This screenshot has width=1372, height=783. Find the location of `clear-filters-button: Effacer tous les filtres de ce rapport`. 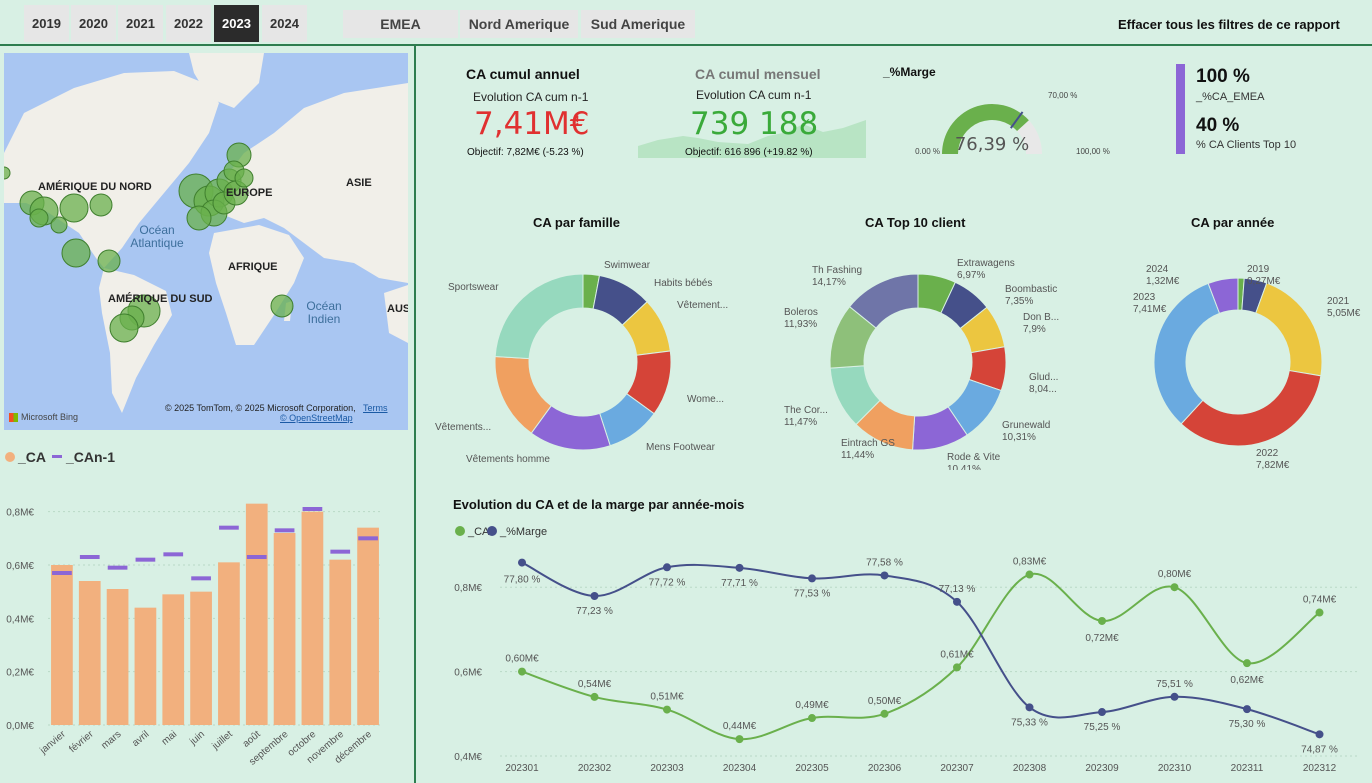

clear-filters-button: Effacer tous les filtres de ce rapport is located at coordinates (1229, 24).